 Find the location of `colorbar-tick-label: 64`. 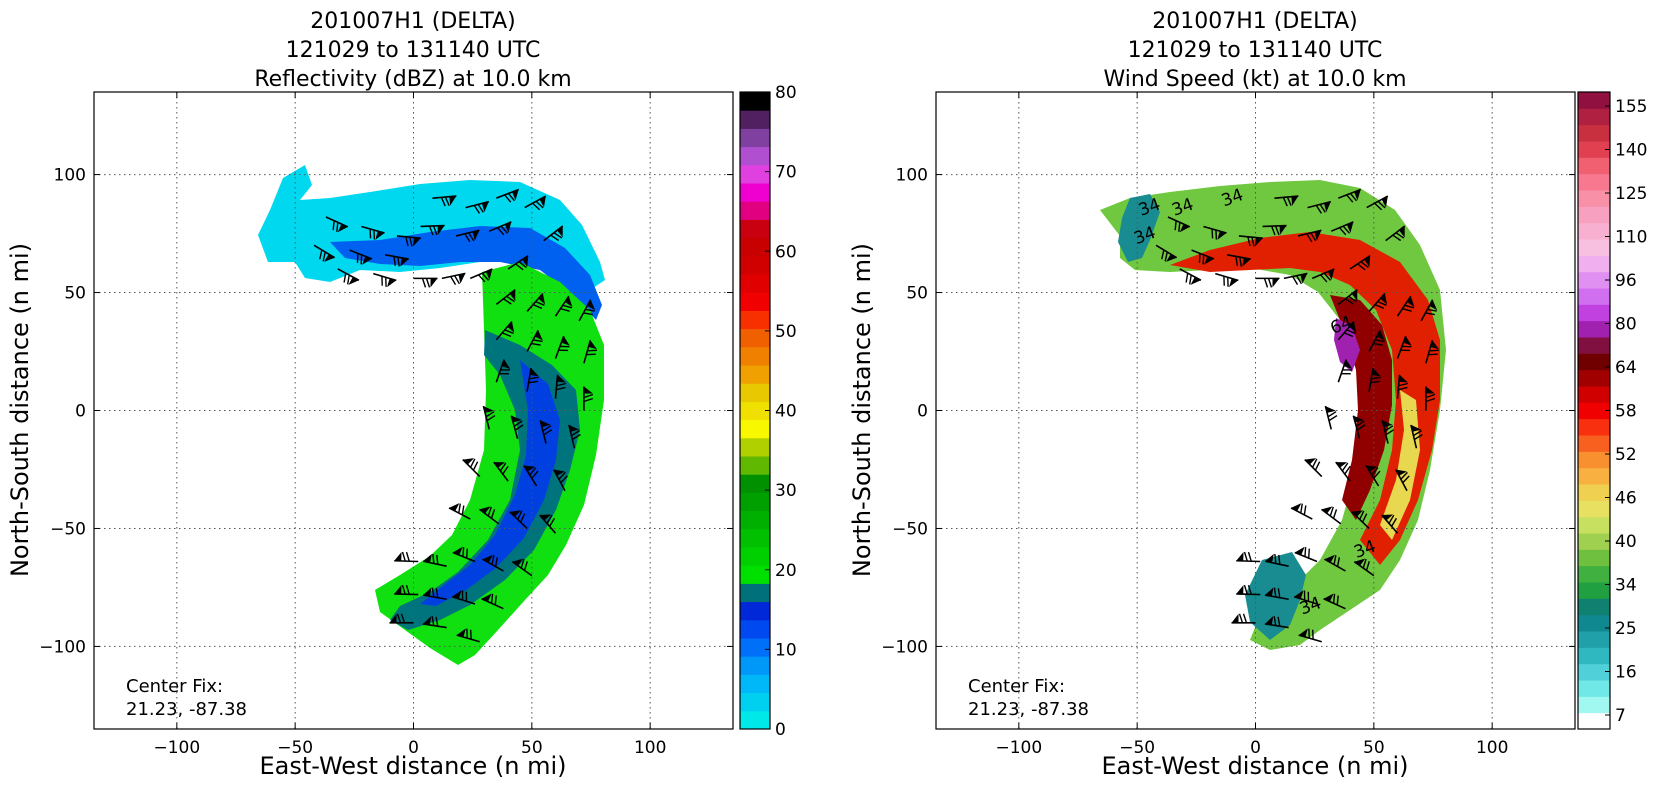

colorbar-tick-label: 64 is located at coordinates (1626, 368).